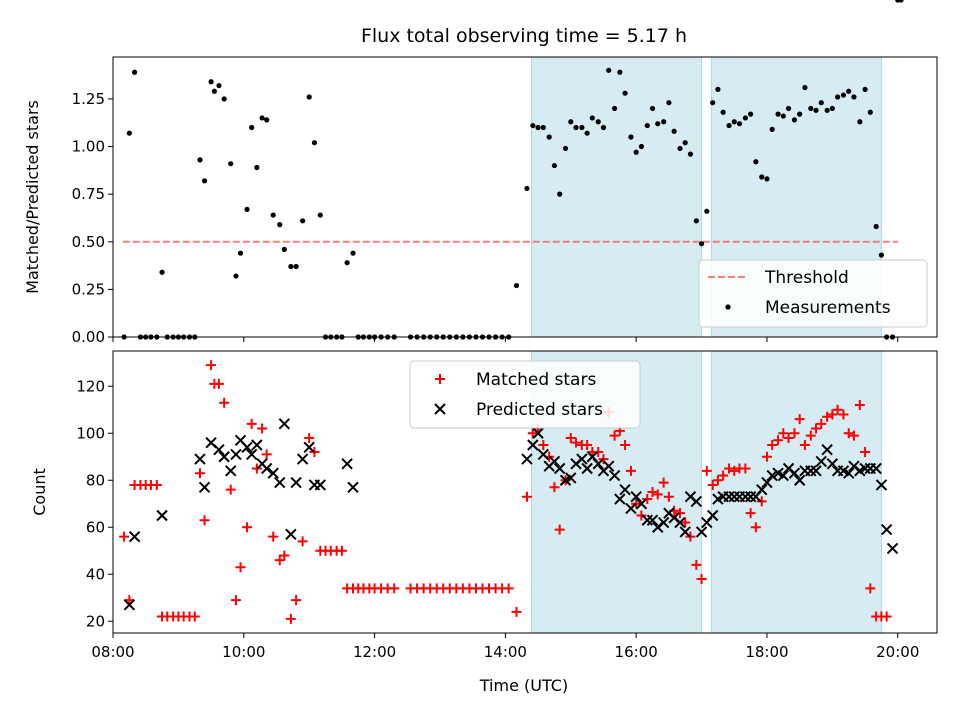 The height and width of the screenshot is (720, 960). What do you see at coordinates (806, 278) in the screenshot?
I see `legend-threshold-label: Threshold` at bounding box center [806, 278].